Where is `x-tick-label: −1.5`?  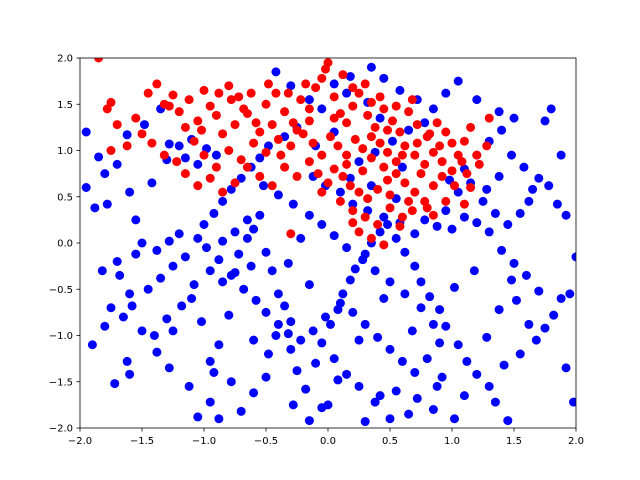 x-tick-label: −1.5 is located at coordinates (142, 441).